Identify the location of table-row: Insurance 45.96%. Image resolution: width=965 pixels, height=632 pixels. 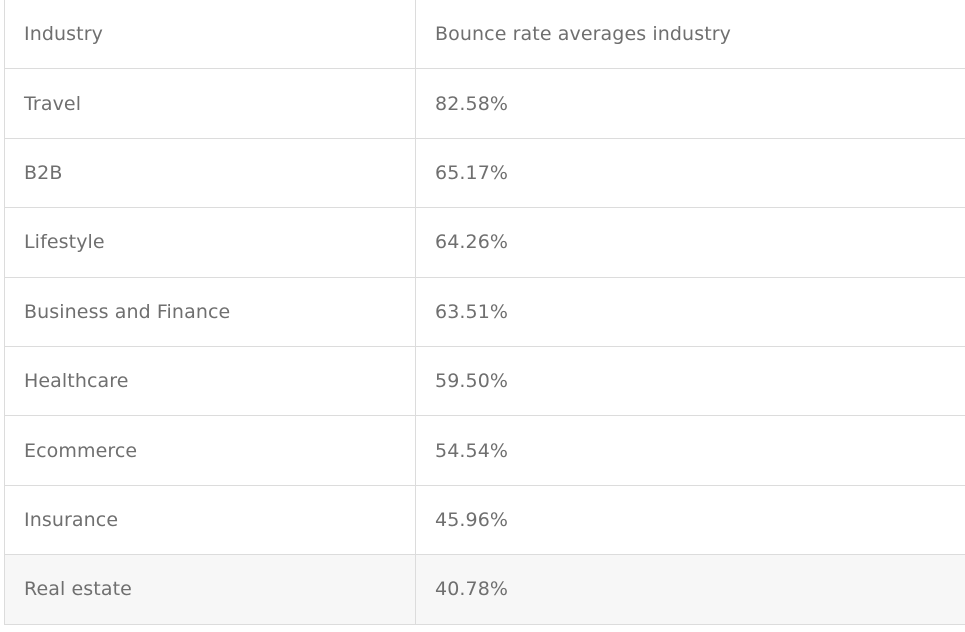
(484, 520).